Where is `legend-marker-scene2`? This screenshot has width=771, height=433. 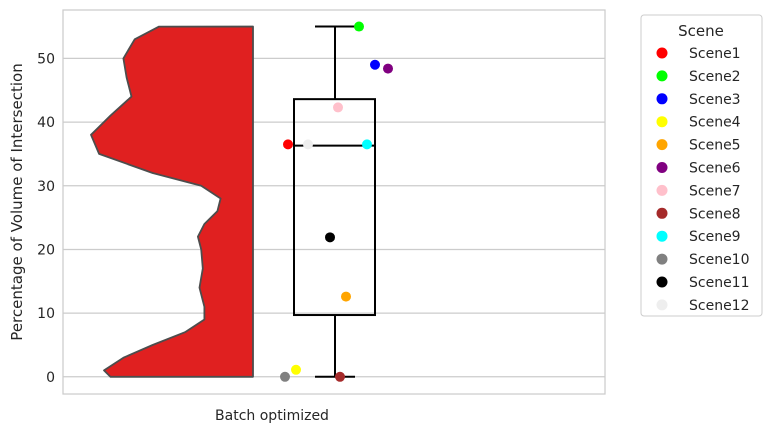
legend-marker-scene2 is located at coordinates (662, 76).